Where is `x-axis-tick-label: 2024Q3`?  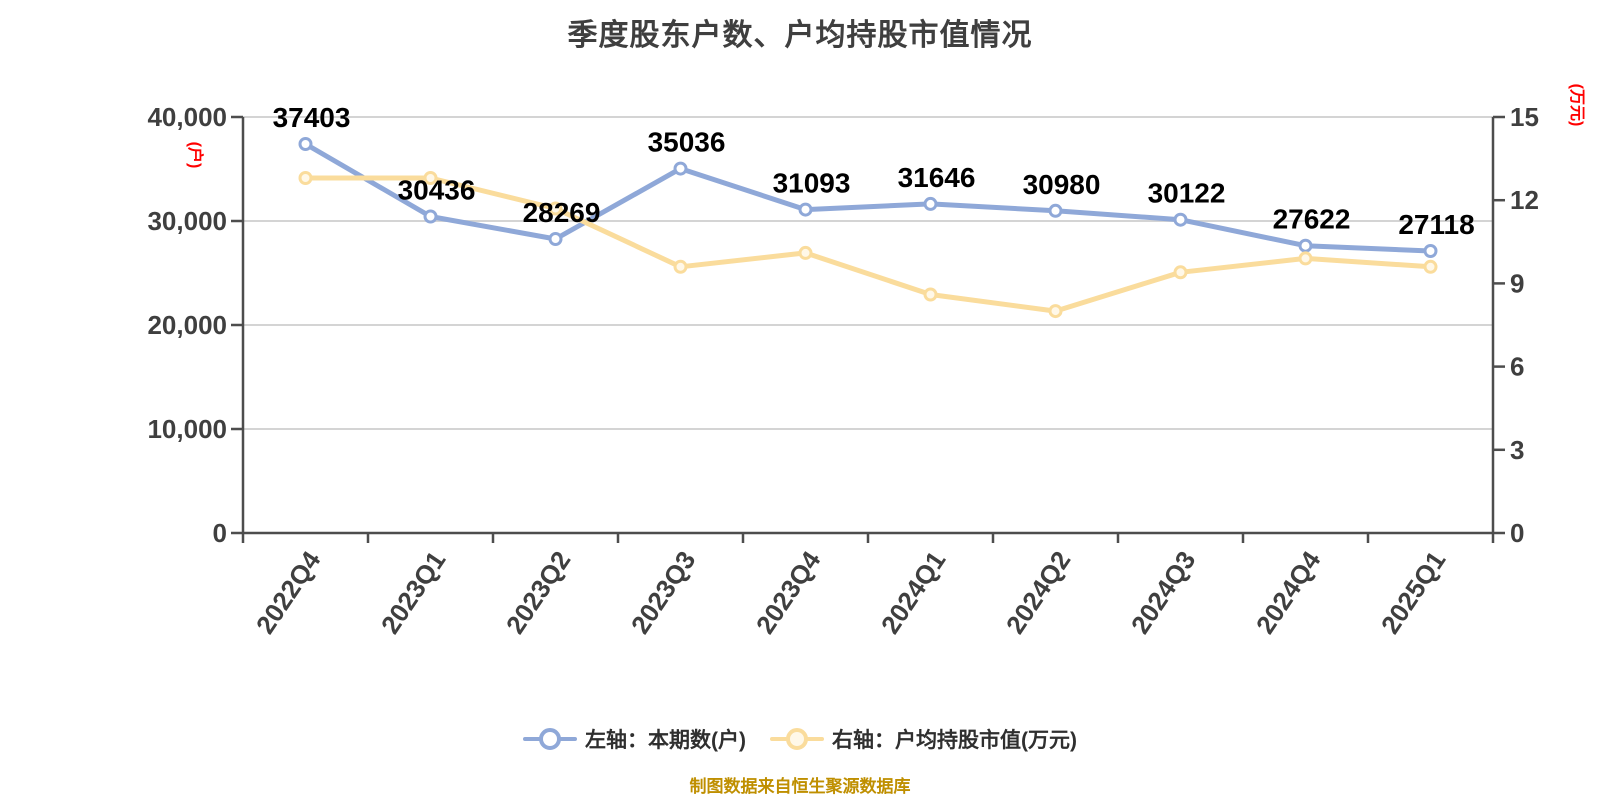 x-axis-tick-label: 2024Q3 is located at coordinates (1163, 592).